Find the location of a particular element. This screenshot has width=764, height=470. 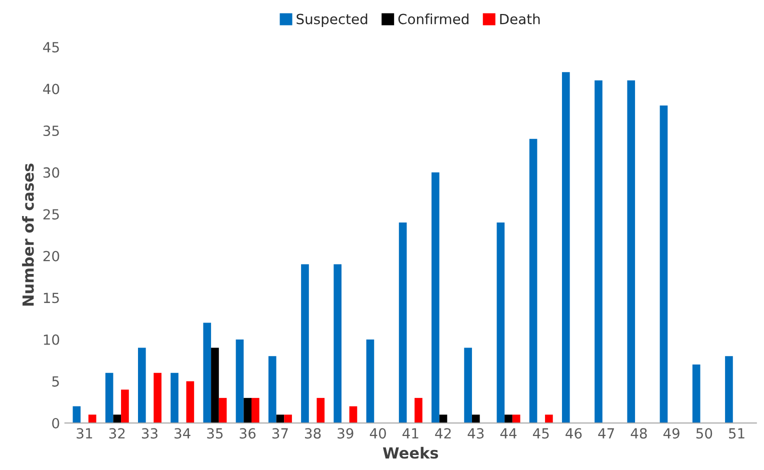

y-tick-label: 15 is located at coordinates (51, 298).